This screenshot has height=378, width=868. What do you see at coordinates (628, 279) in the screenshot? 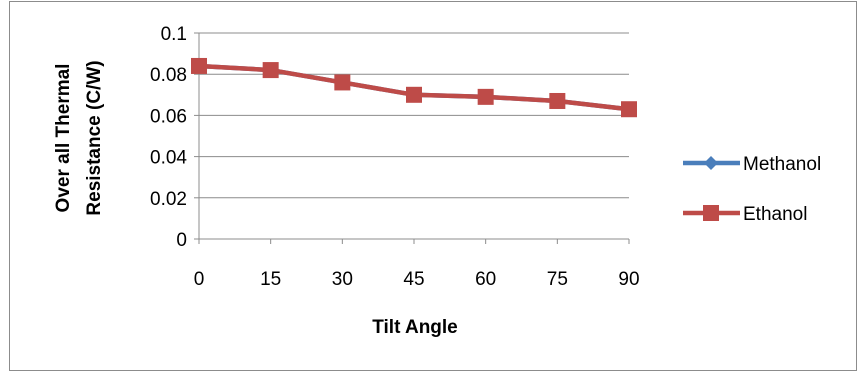
I see `x-tick-label: 90` at bounding box center [628, 279].